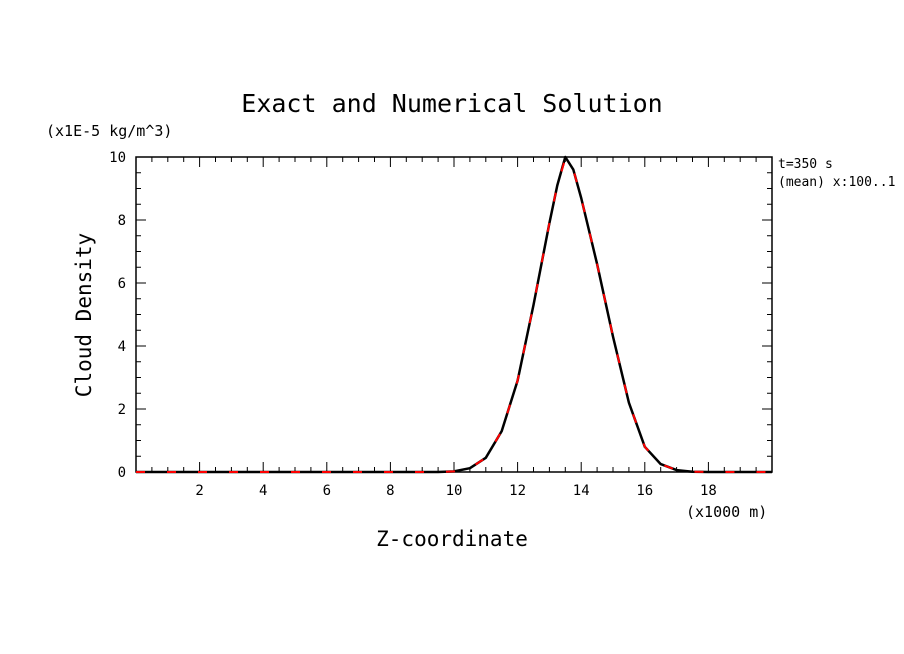 The height and width of the screenshot is (654, 904). Describe the element at coordinates (452, 539) in the screenshot. I see `x-axis-label: Z-coordinate` at that location.